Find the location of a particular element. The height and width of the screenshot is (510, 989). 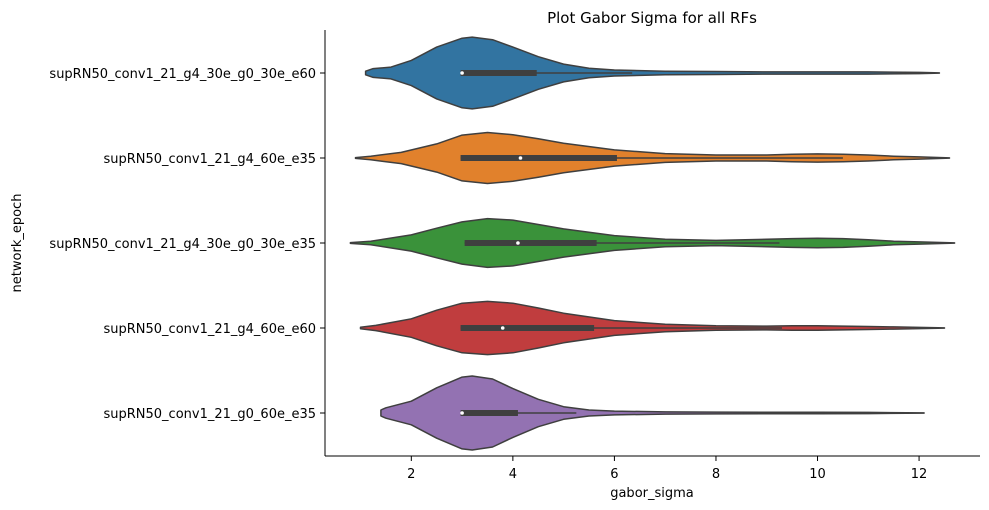

y-tick-label: supRN50_conv1_21_g4_30e_g0_30e_e60 is located at coordinates (182, 74).